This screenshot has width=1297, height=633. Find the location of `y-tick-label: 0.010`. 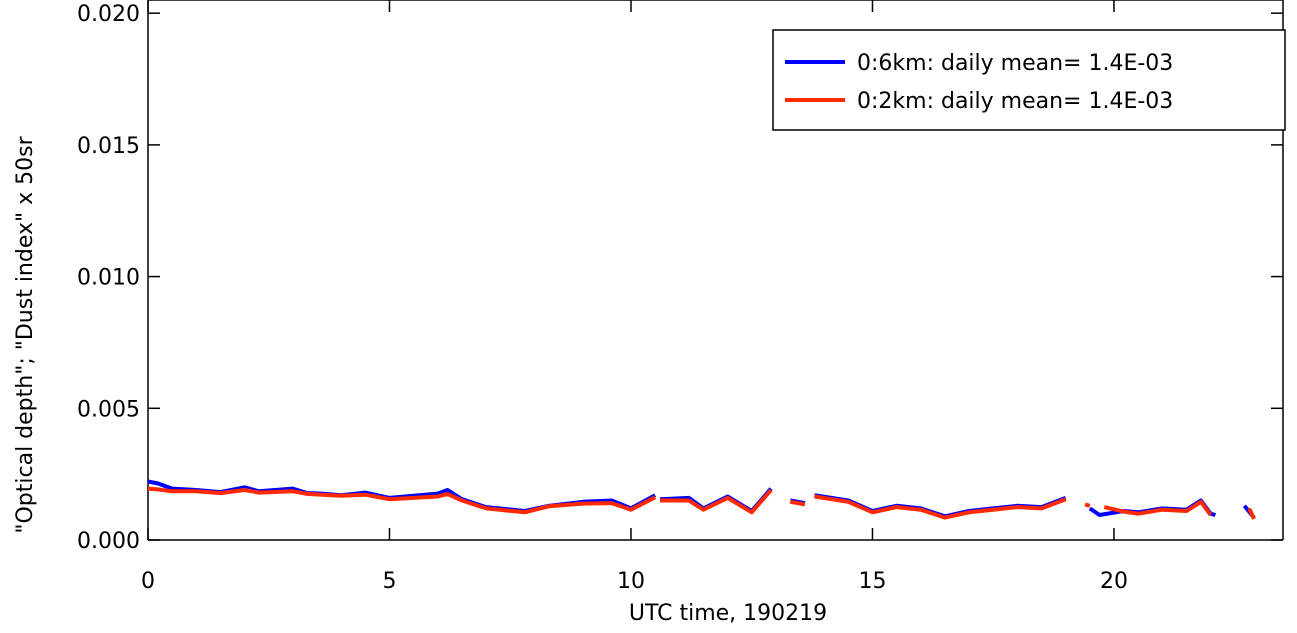

y-tick-label: 0.010 is located at coordinates (108, 278).